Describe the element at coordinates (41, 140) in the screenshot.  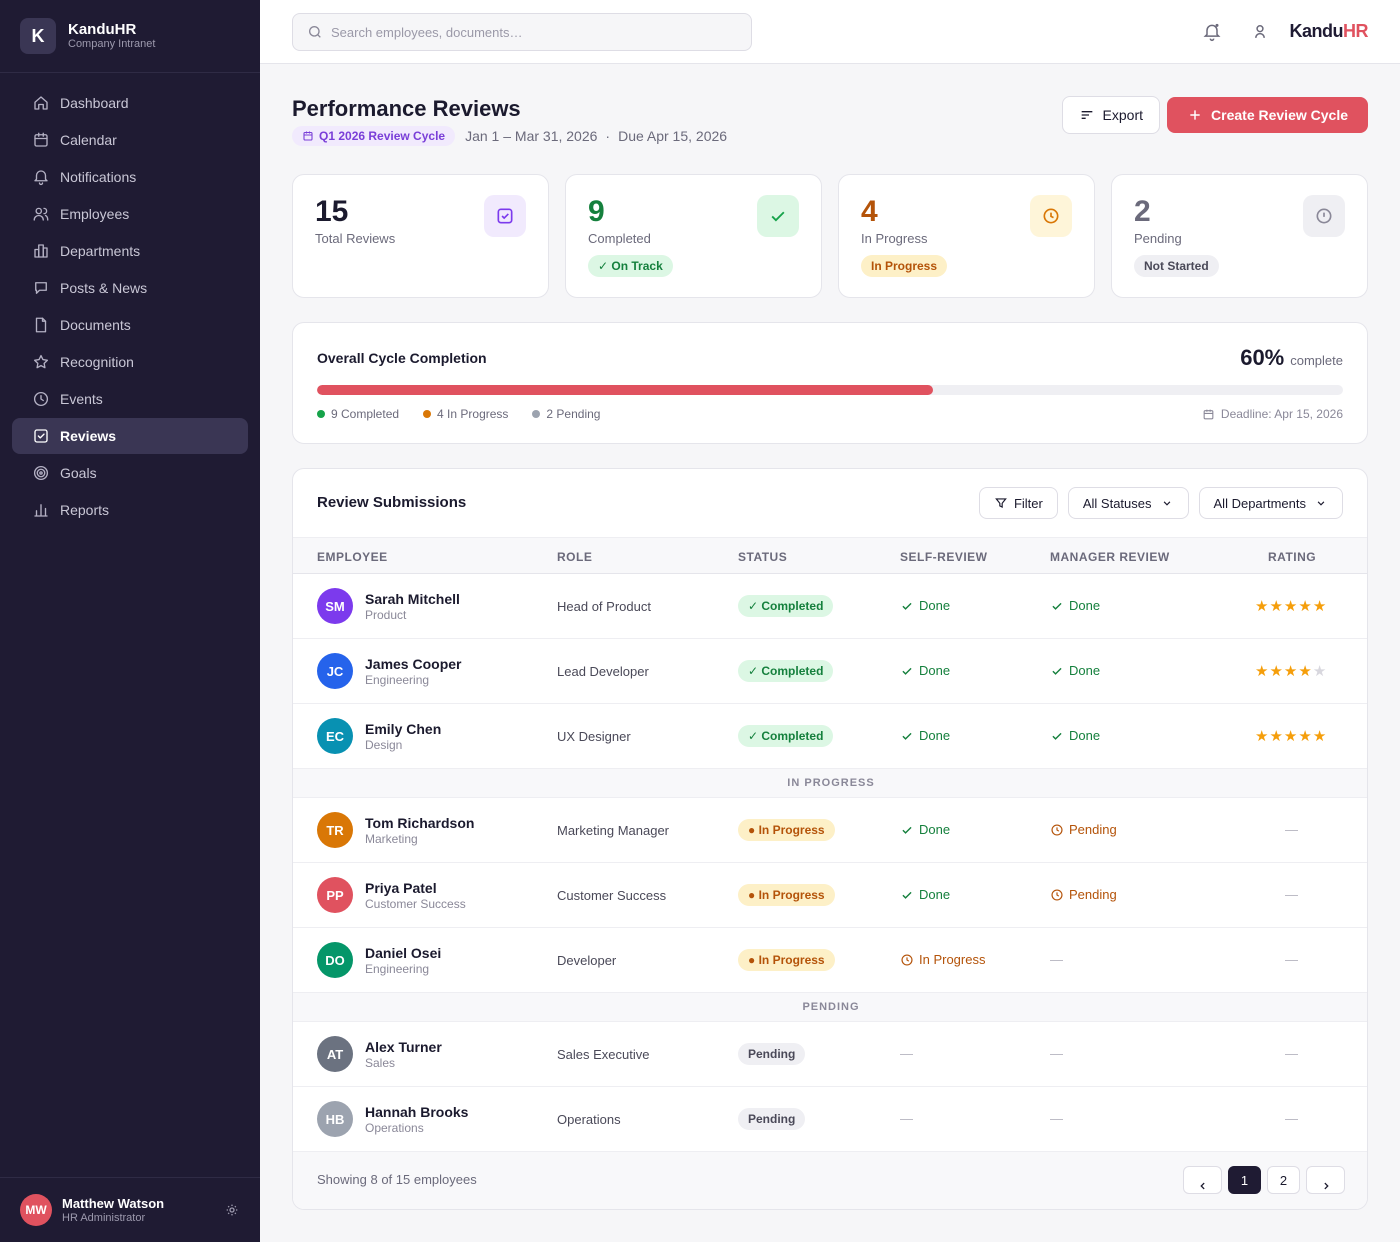
I see `calendar-icon` at that location.